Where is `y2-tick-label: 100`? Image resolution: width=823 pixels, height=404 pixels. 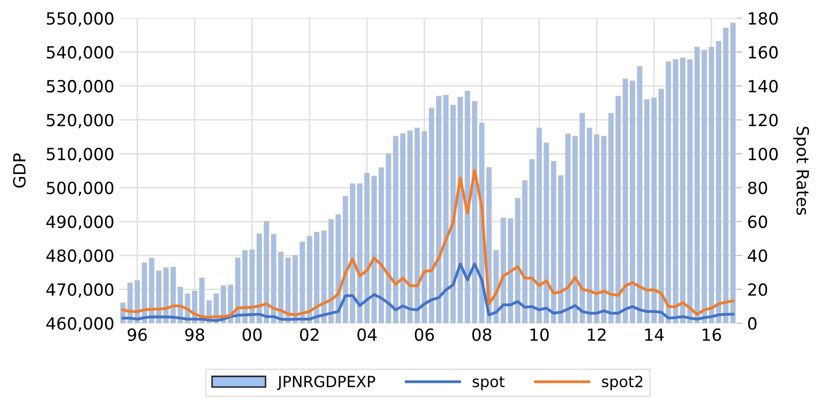
y2-tick-label: 100 is located at coordinates (763, 154).